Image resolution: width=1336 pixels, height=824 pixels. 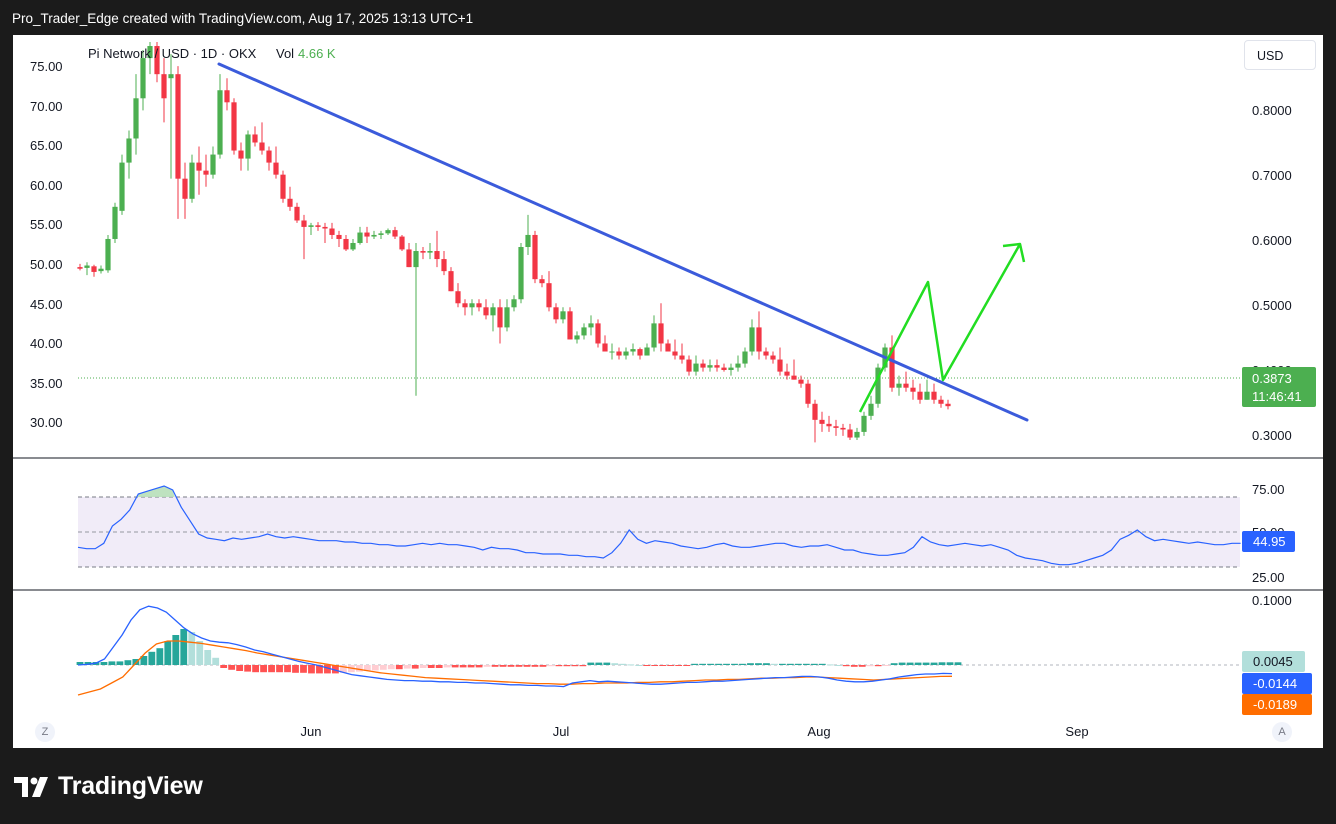 I want to click on projection-arrowhead-icon, so click(x=1014, y=252).